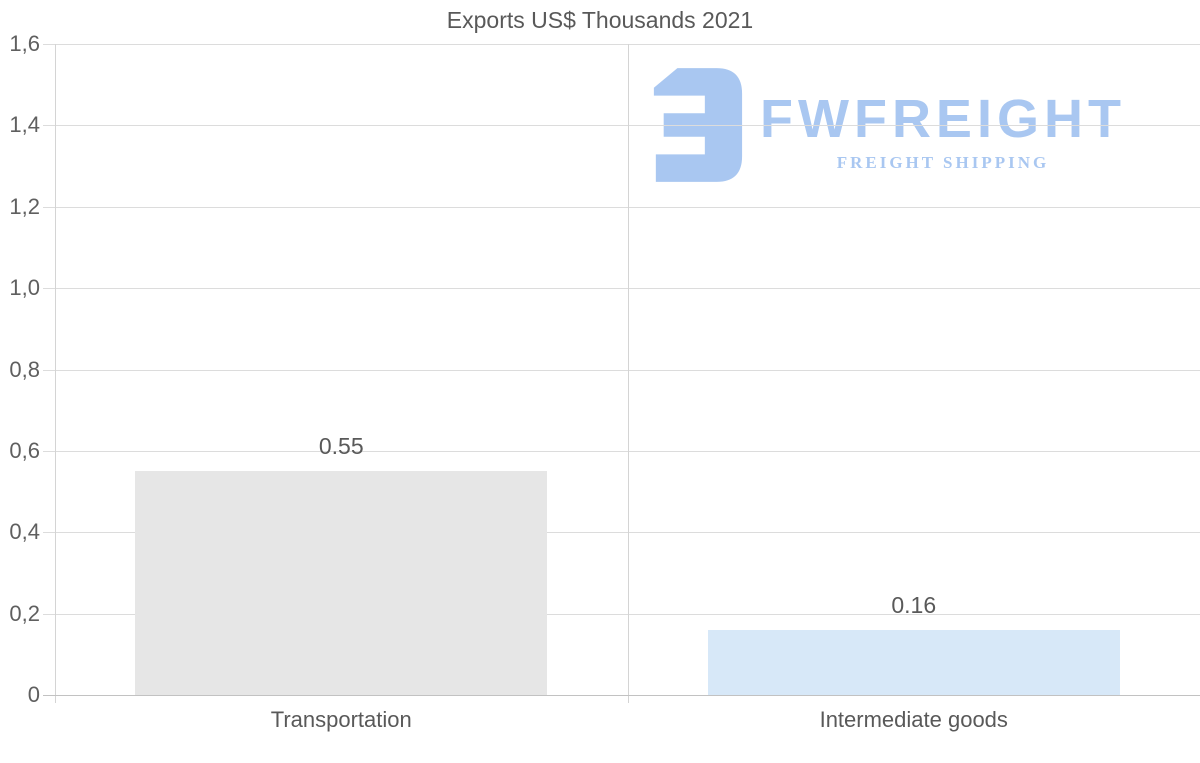 Image resolution: width=1200 pixels, height=763 pixels. What do you see at coordinates (55, 373) in the screenshot?
I see `y-axis-line` at bounding box center [55, 373].